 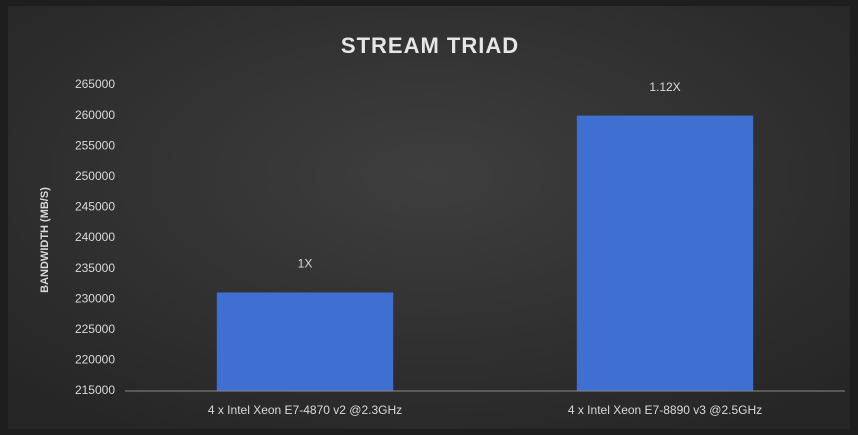 What do you see at coordinates (95, 176) in the screenshot?
I see `y-tick-label: 250000` at bounding box center [95, 176].